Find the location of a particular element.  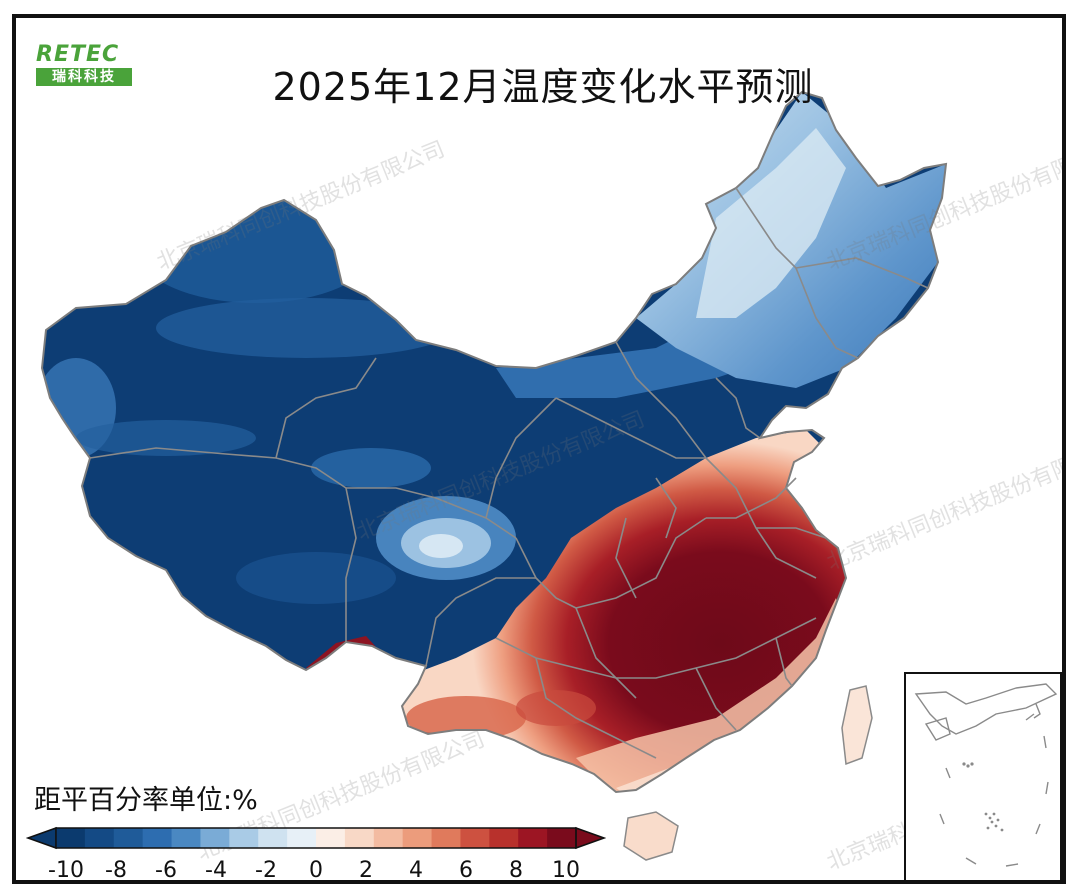

color-bar-tick-label: -10 is located at coordinates (66, 870).